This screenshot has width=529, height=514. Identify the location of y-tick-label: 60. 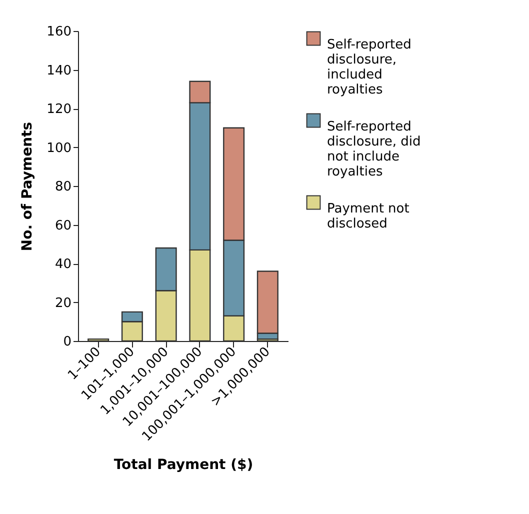
(63, 226).